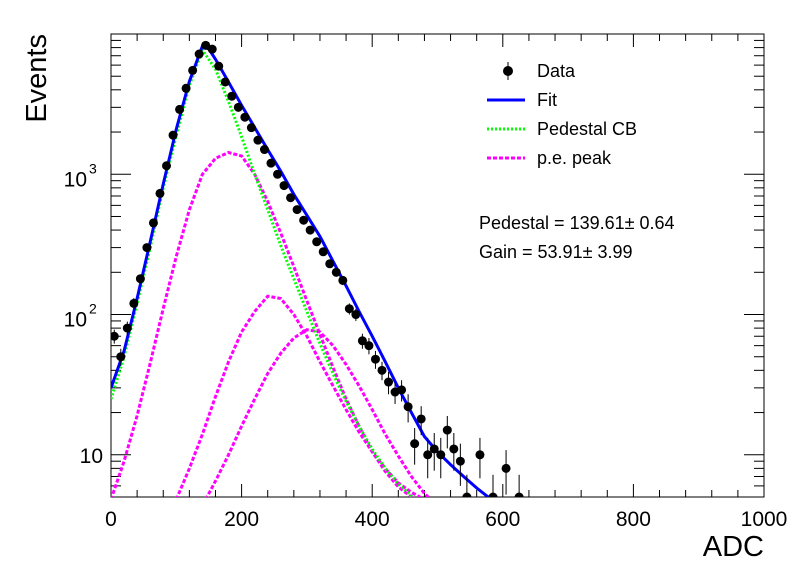  I want to click on x-tick-label: 0, so click(111, 519).